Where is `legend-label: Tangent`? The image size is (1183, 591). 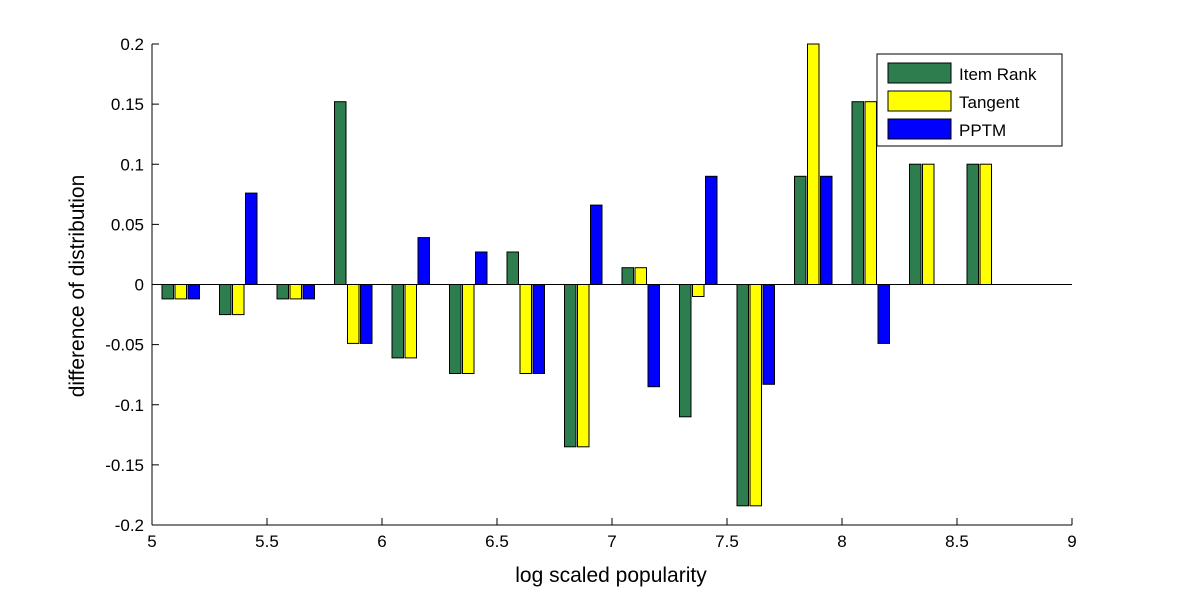 legend-label: Tangent is located at coordinates (989, 102).